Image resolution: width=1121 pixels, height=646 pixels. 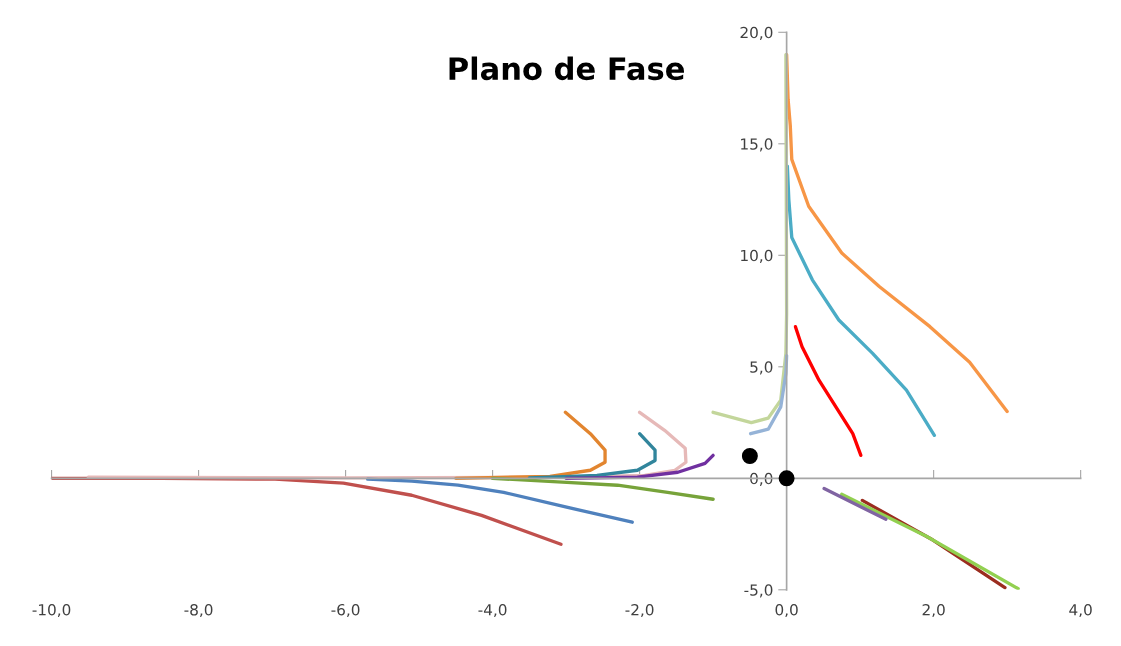 I want to click on y-tick-label: 10,0, so click(x=757, y=256).